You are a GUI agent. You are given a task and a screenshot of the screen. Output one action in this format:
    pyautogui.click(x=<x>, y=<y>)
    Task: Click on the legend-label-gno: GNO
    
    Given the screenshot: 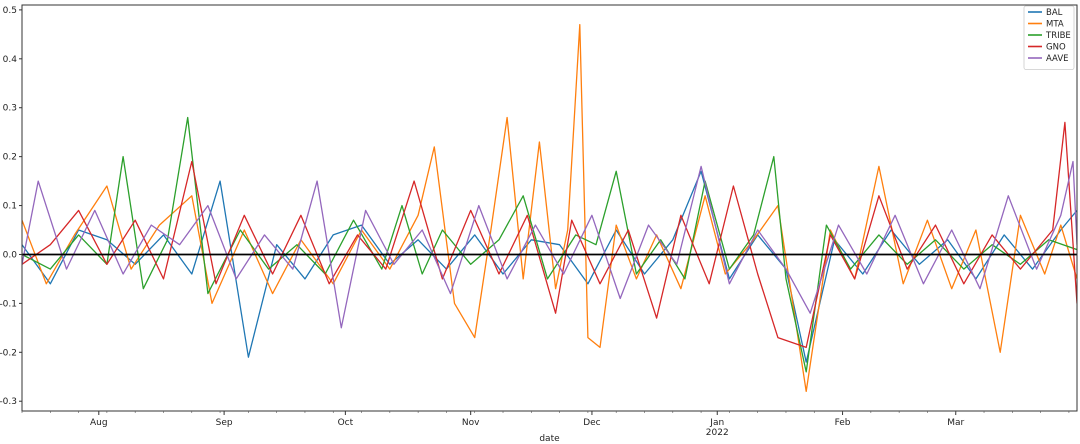 What is the action you would take?
    pyautogui.click(x=1056, y=48)
    